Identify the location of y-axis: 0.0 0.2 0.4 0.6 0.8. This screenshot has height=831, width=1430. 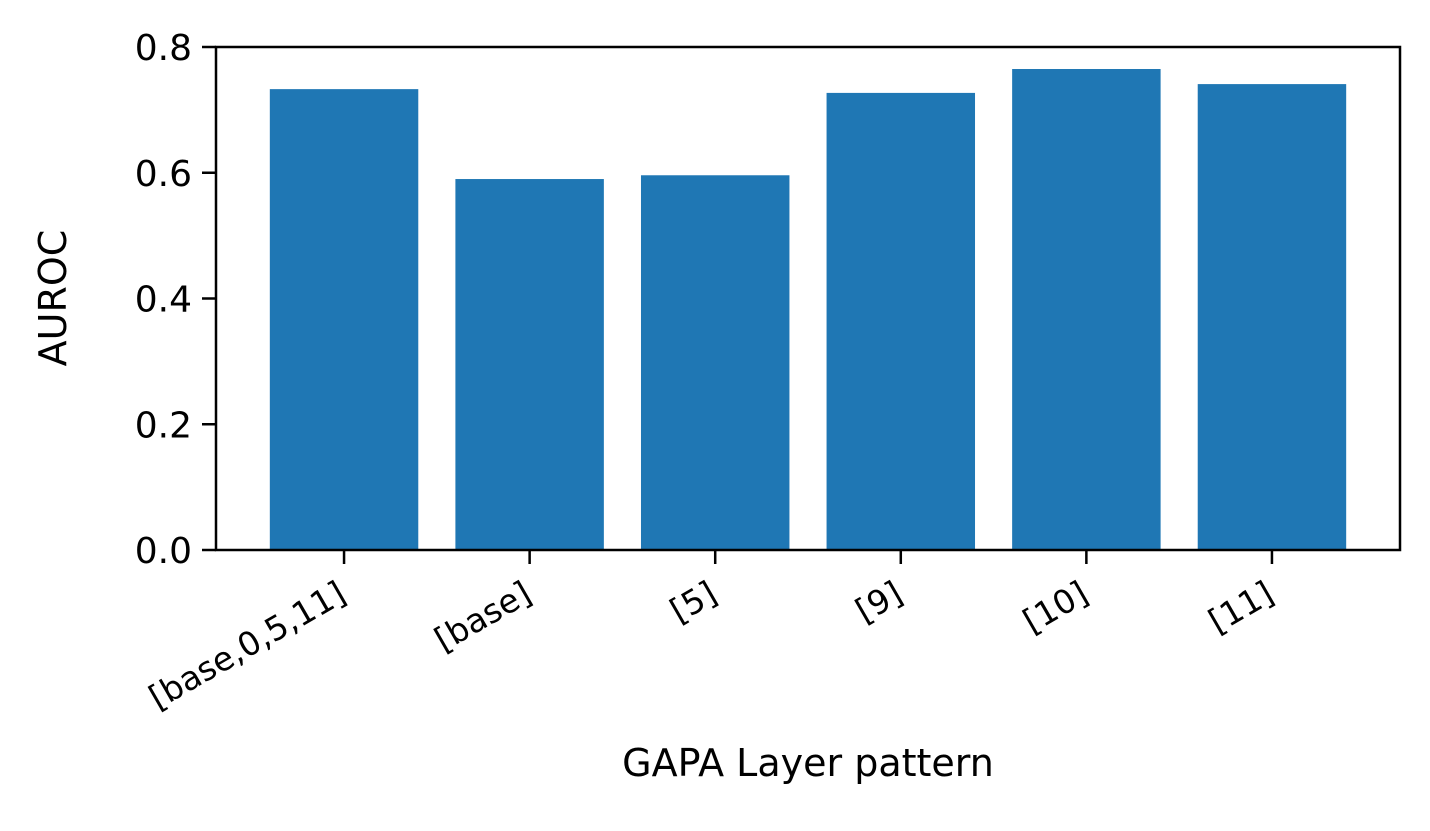
(175, 300).